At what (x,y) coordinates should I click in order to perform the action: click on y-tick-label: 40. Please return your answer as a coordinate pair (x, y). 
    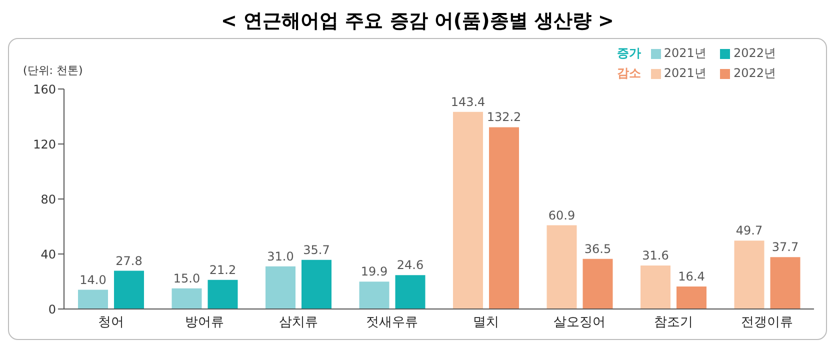
    Looking at the image, I should click on (48, 254).